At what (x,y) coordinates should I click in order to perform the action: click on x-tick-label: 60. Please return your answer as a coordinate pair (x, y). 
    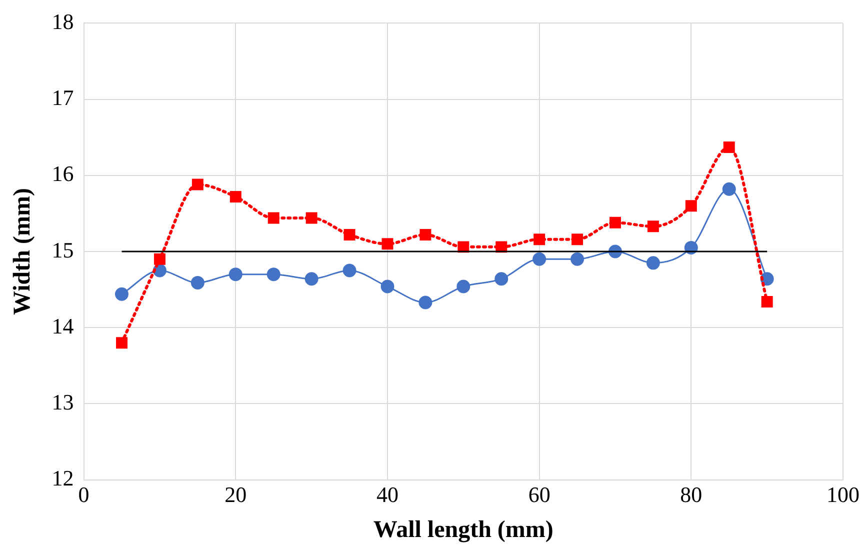
    Looking at the image, I should click on (539, 494).